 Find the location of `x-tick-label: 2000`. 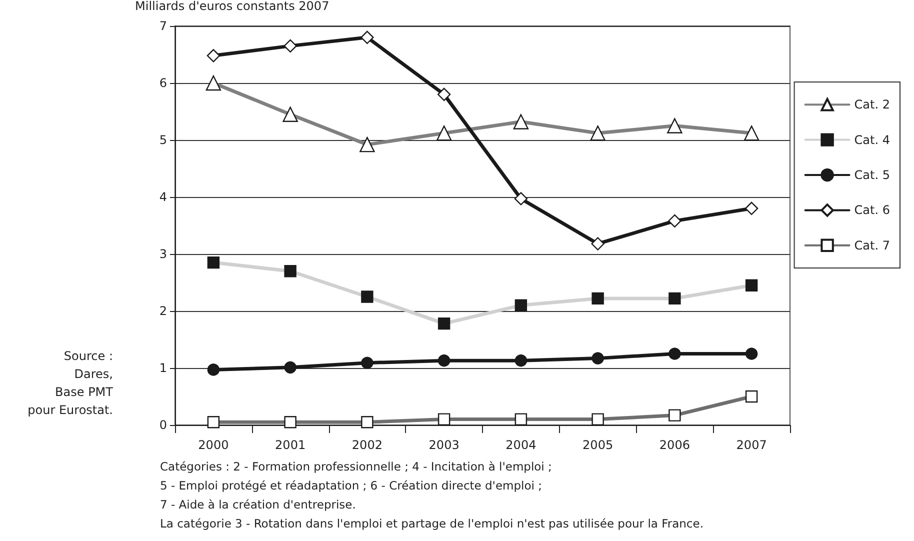

x-tick-label: 2000 is located at coordinates (213, 445).